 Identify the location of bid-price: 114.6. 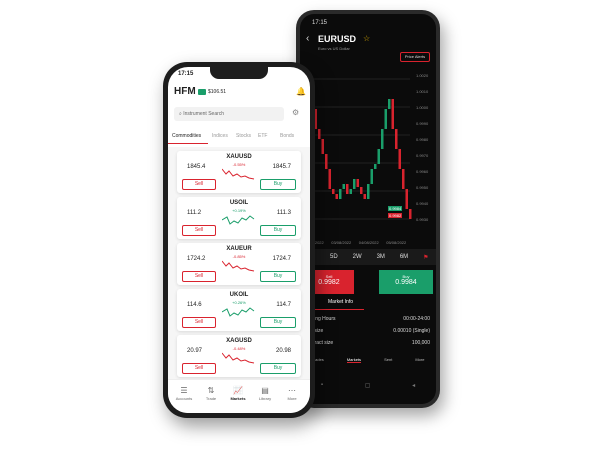
(194, 305).